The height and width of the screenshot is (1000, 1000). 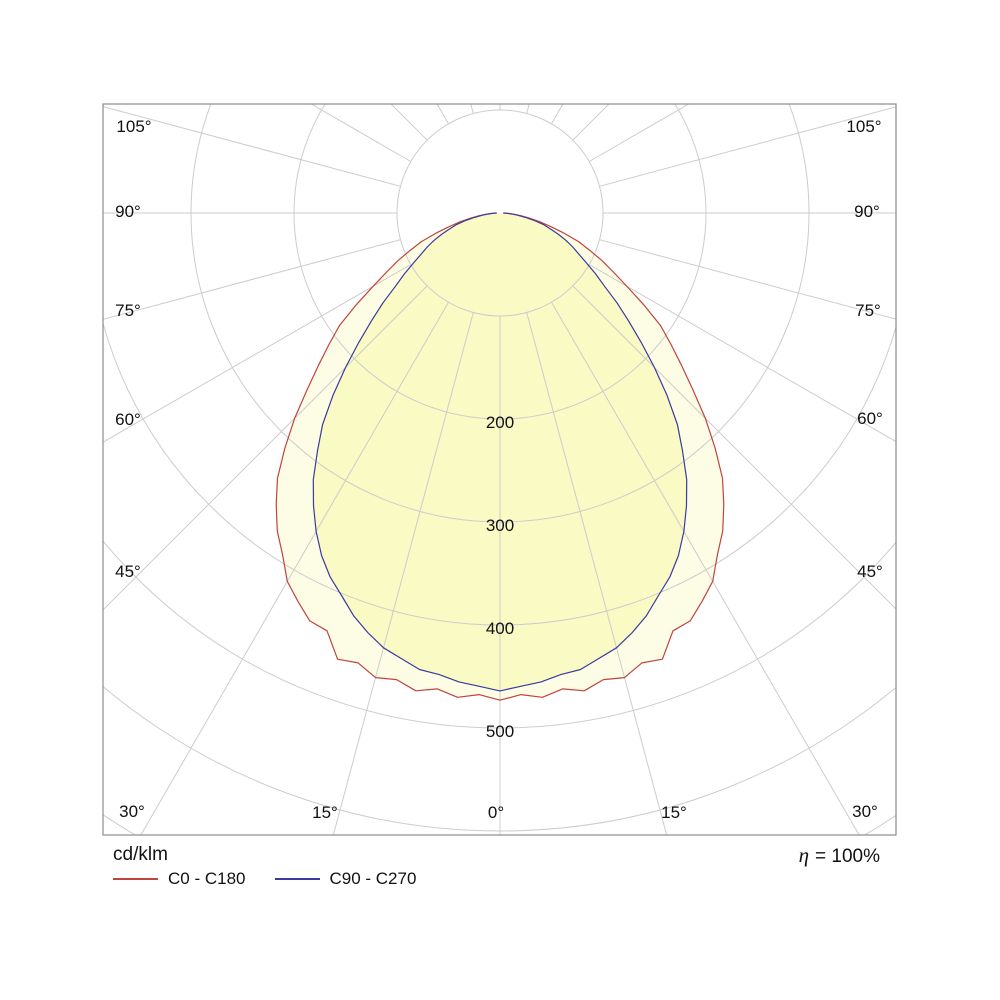 I want to click on radial-tick-label: 300, so click(x=500, y=525).